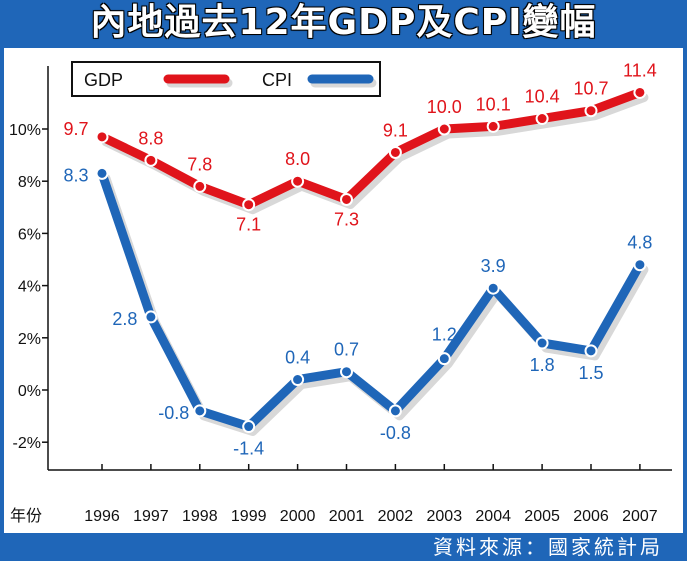 This screenshot has height=561, width=687. Describe the element at coordinates (542, 365) in the screenshot. I see `data-label: 1.8` at that location.